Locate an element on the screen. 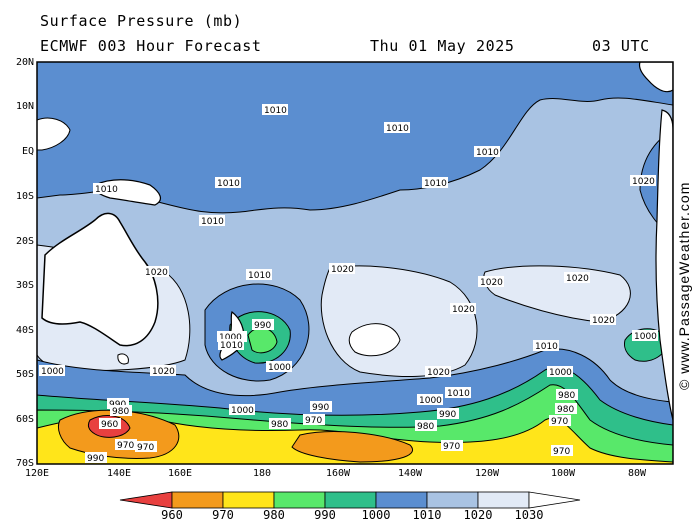 The image size is (700, 525). forecast-model: ECMWF 003 Hour Forecast is located at coordinates (151, 46).